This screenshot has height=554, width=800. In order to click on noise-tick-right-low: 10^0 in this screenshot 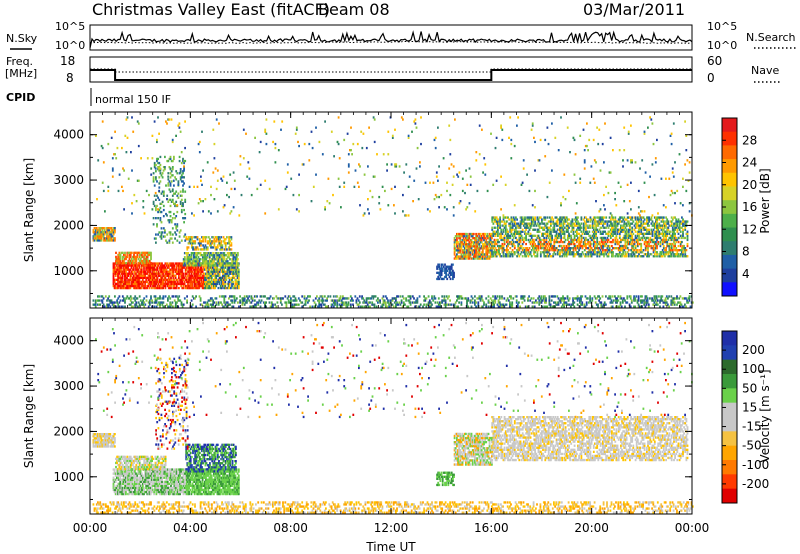, I will do `click(722, 45)`.